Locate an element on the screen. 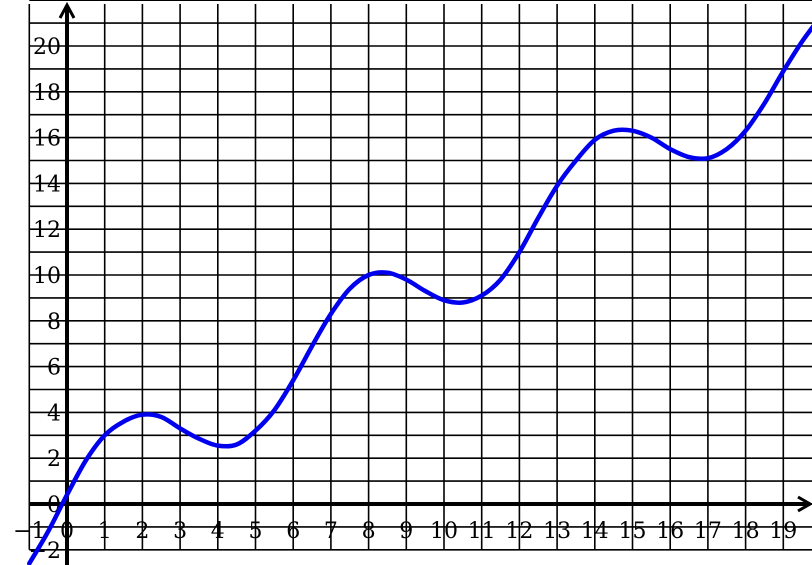  x-tick-label: 5 is located at coordinates (256, 531).